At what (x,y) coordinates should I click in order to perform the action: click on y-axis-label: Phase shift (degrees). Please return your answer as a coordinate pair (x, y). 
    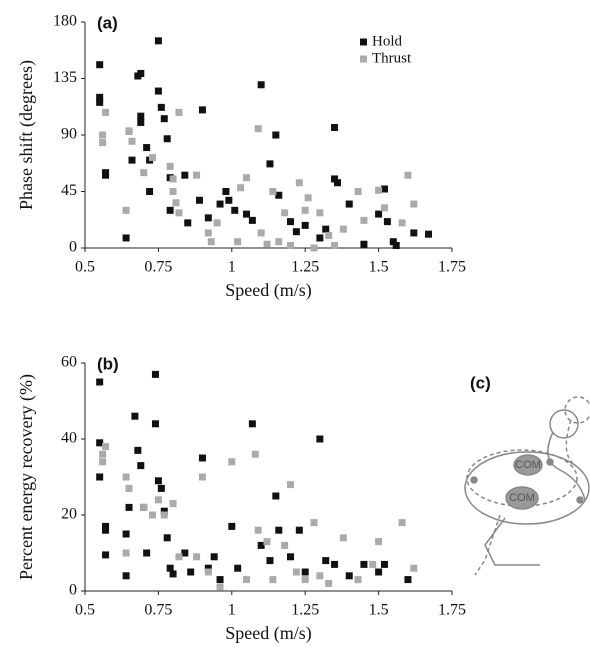
    Looking at the image, I should click on (26, 135).